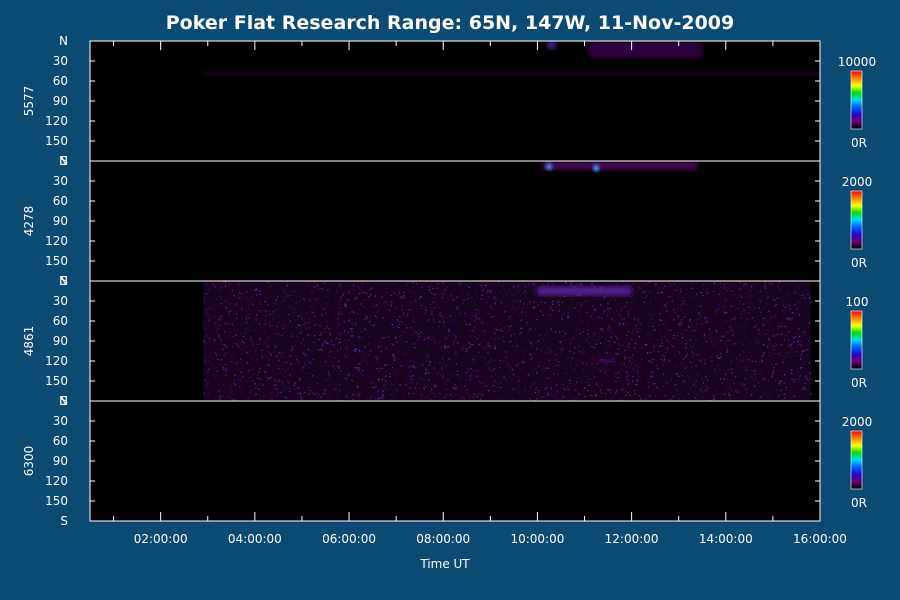 The image size is (900, 600). I want to click on panel-label: 4278, so click(29, 221).